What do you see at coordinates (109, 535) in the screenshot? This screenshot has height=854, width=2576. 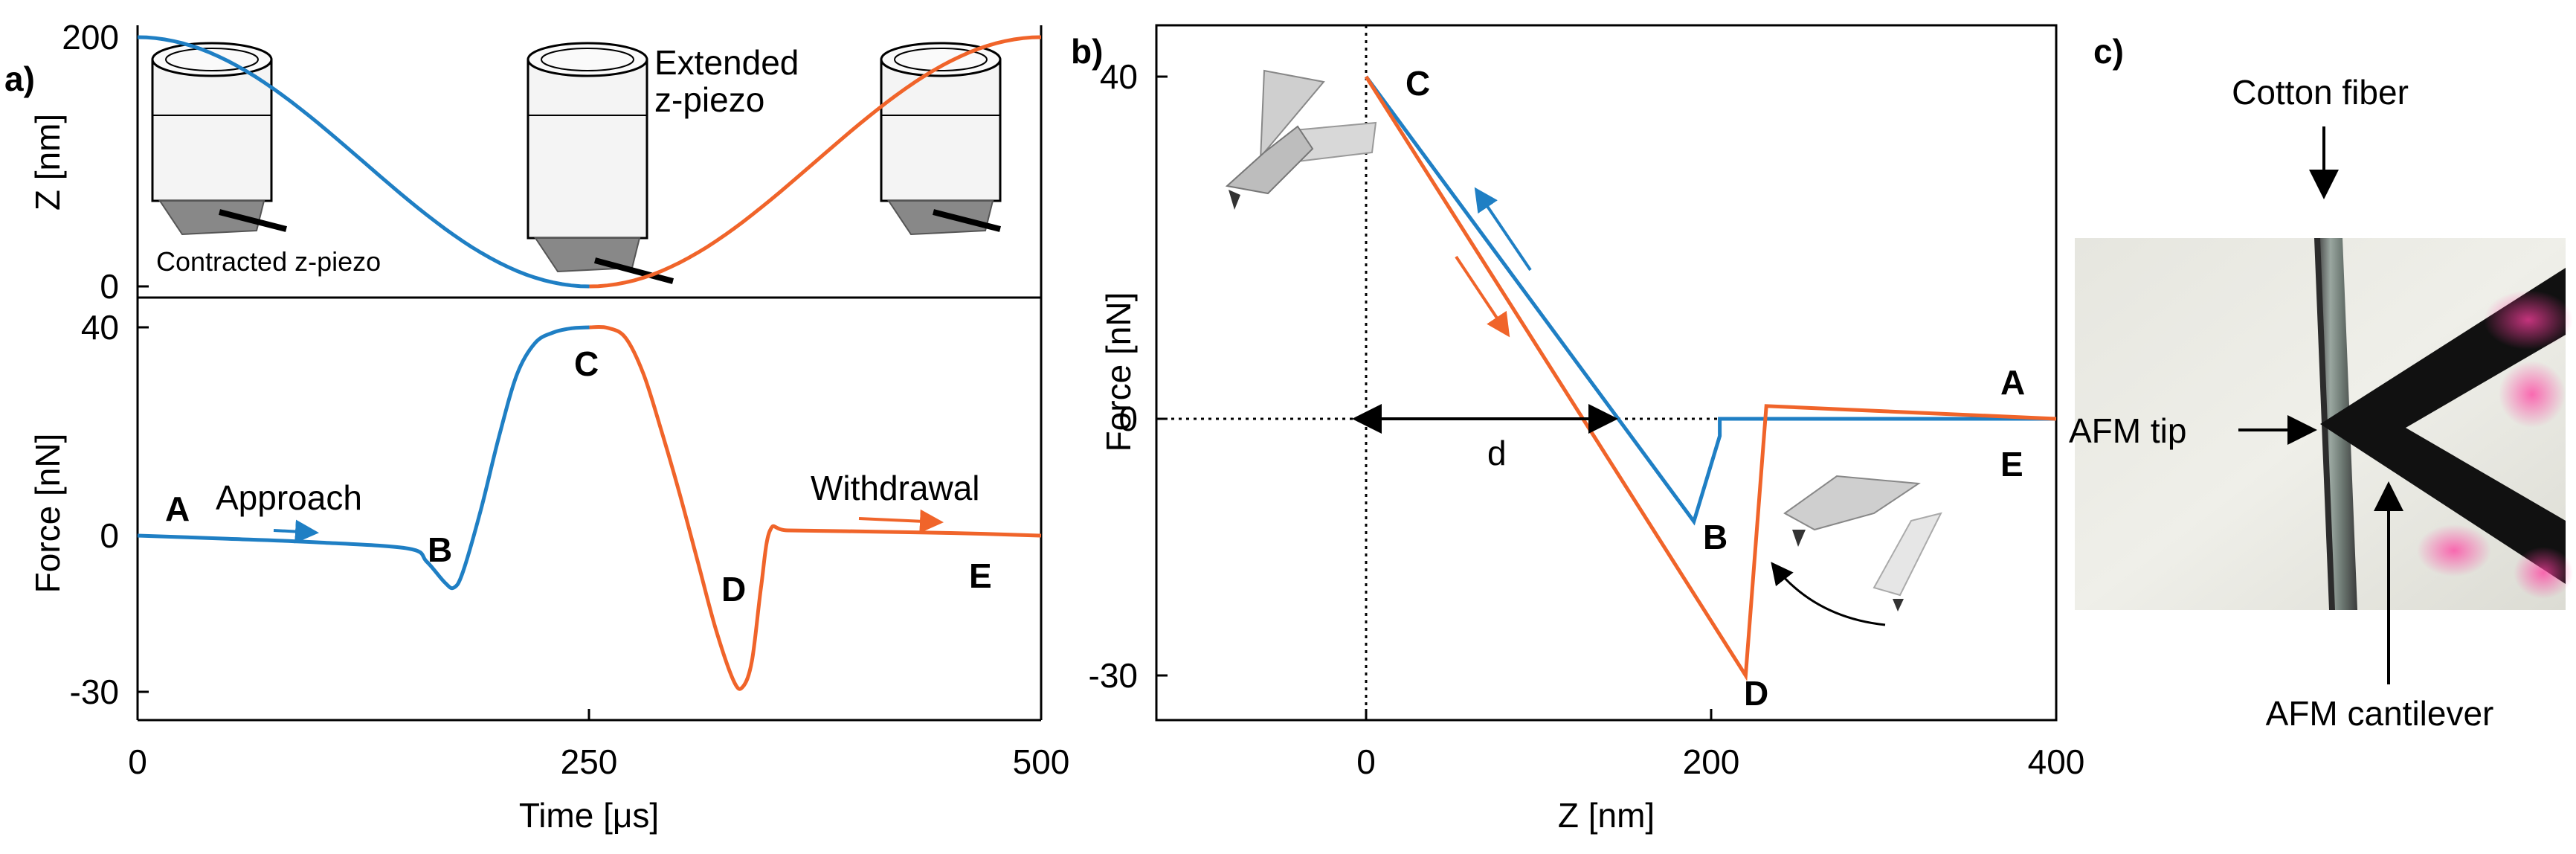 I see `a-bot-ytick-0: 0` at bounding box center [109, 535].